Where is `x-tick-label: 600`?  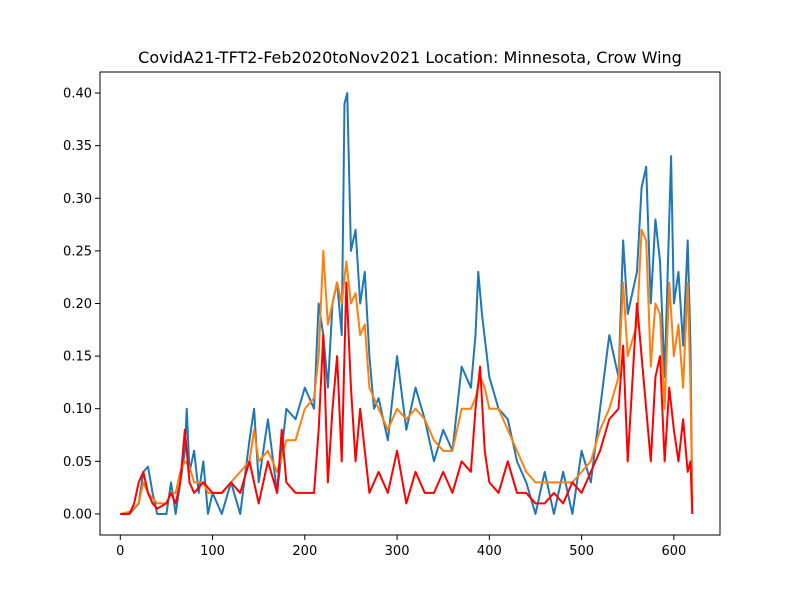
x-tick-label: 600 is located at coordinates (673, 551).